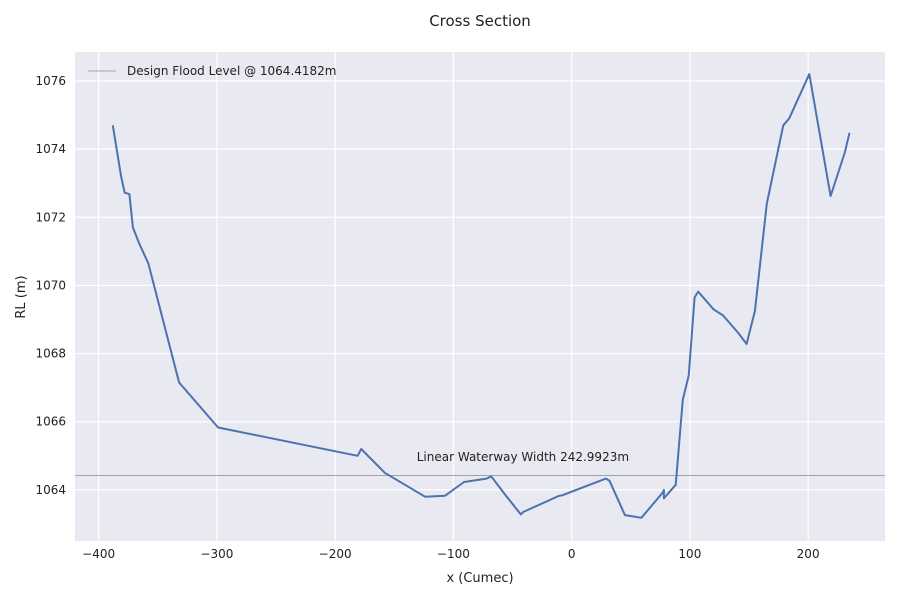 This screenshot has height=600, width=900. I want to click on legend: Design Flood Level @ 1064.4182m, so click(212, 71).